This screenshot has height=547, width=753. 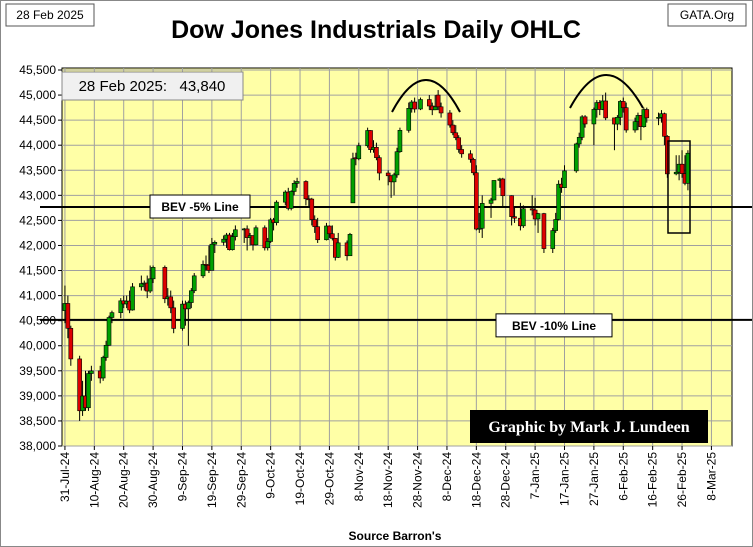 What do you see at coordinates (37, 245) in the screenshot?
I see `y-tick-label: 42,000` at bounding box center [37, 245].